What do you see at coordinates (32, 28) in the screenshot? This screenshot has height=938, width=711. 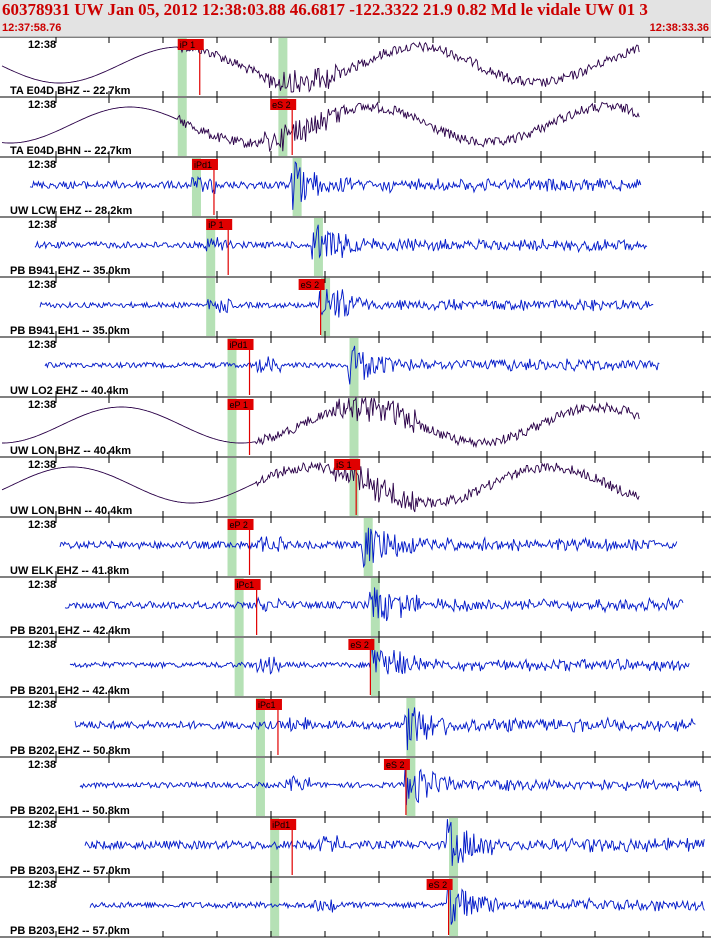 I see `time-start-label: 12:37:58.76` at bounding box center [32, 28].